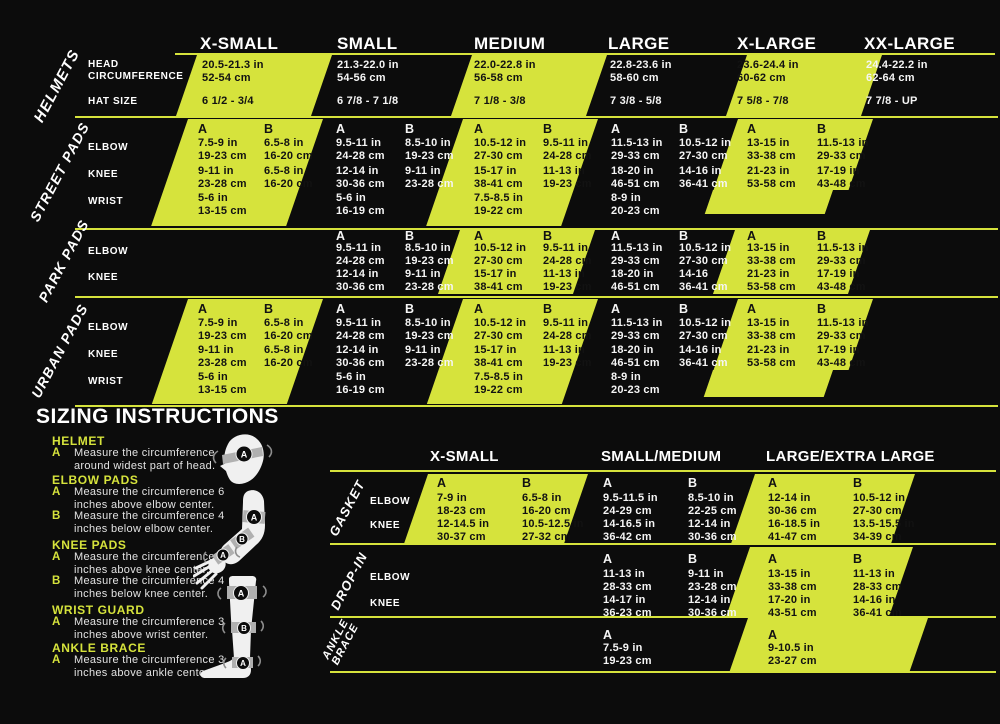  What do you see at coordinates (841, 177) in the screenshot?
I see `size-value: 17-19 in 43-48 cm` at bounding box center [841, 177].